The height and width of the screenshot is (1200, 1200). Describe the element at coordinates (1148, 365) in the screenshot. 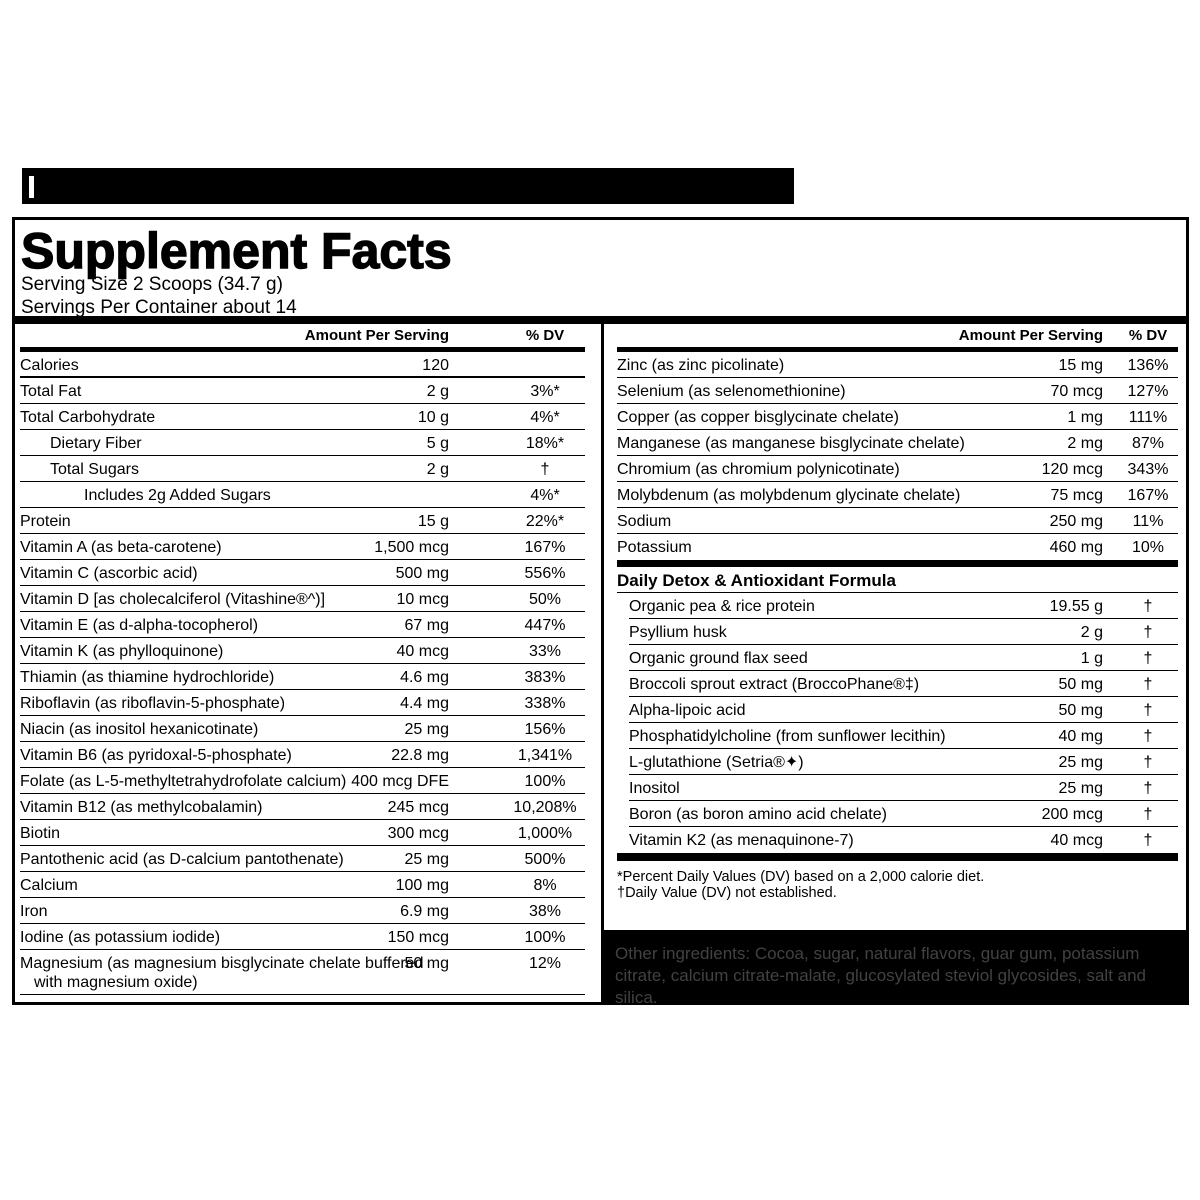

I see `nutrient-dv: 136%` at that location.